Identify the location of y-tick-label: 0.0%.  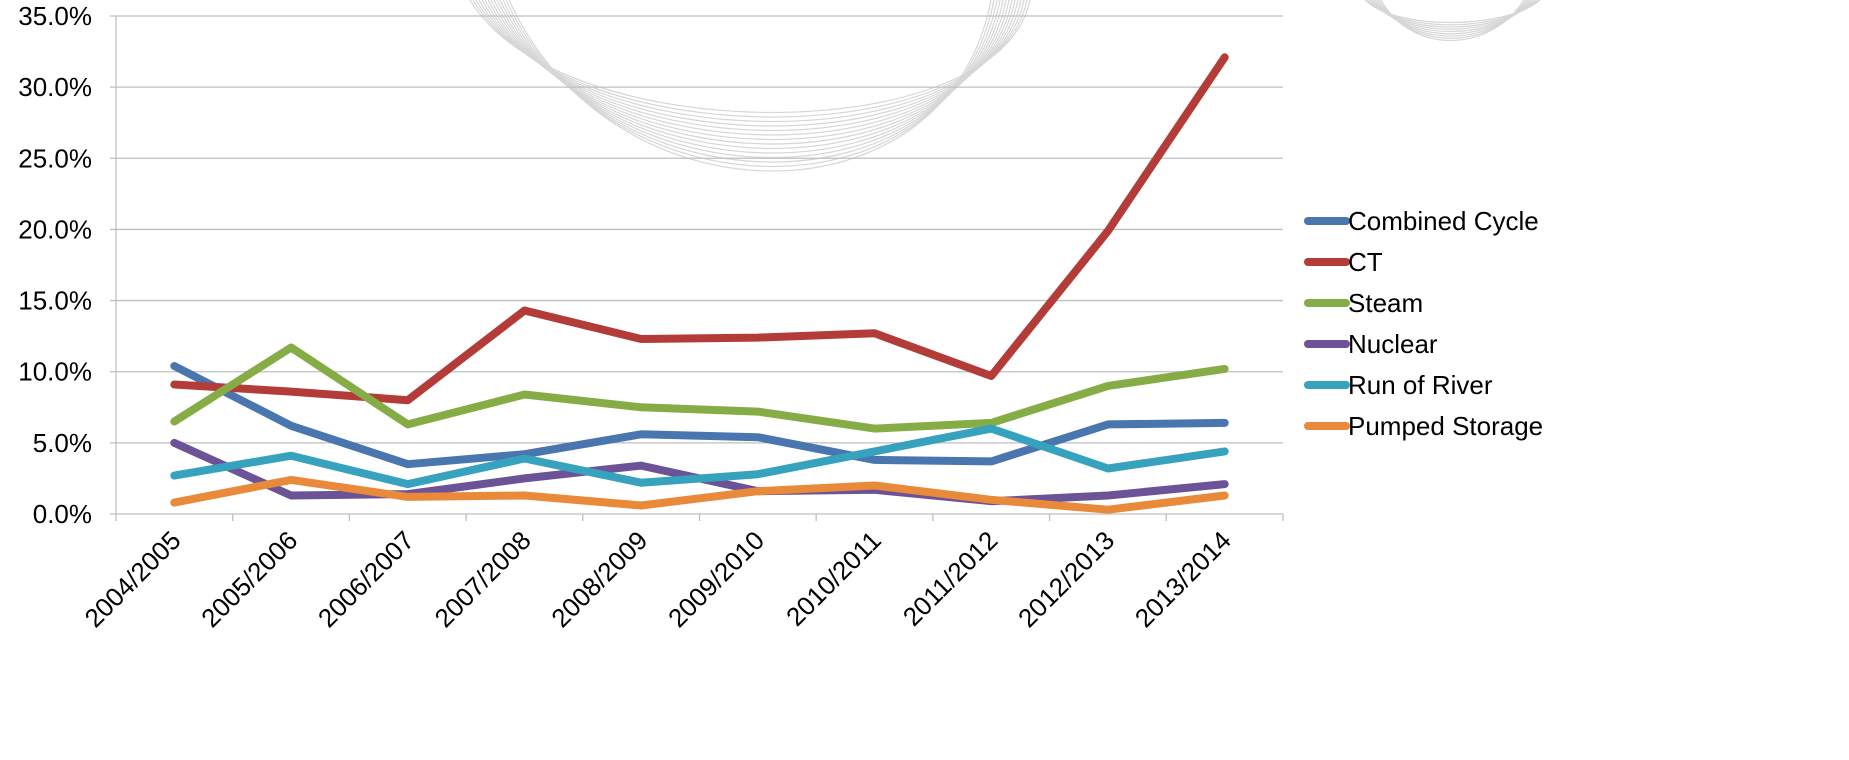
(62, 514).